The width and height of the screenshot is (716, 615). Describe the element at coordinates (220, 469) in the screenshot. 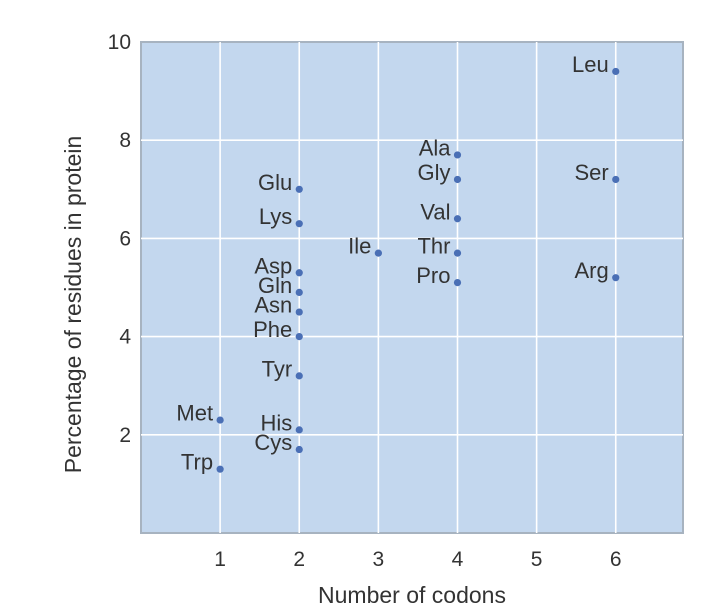

I see `data-point-trp` at that location.